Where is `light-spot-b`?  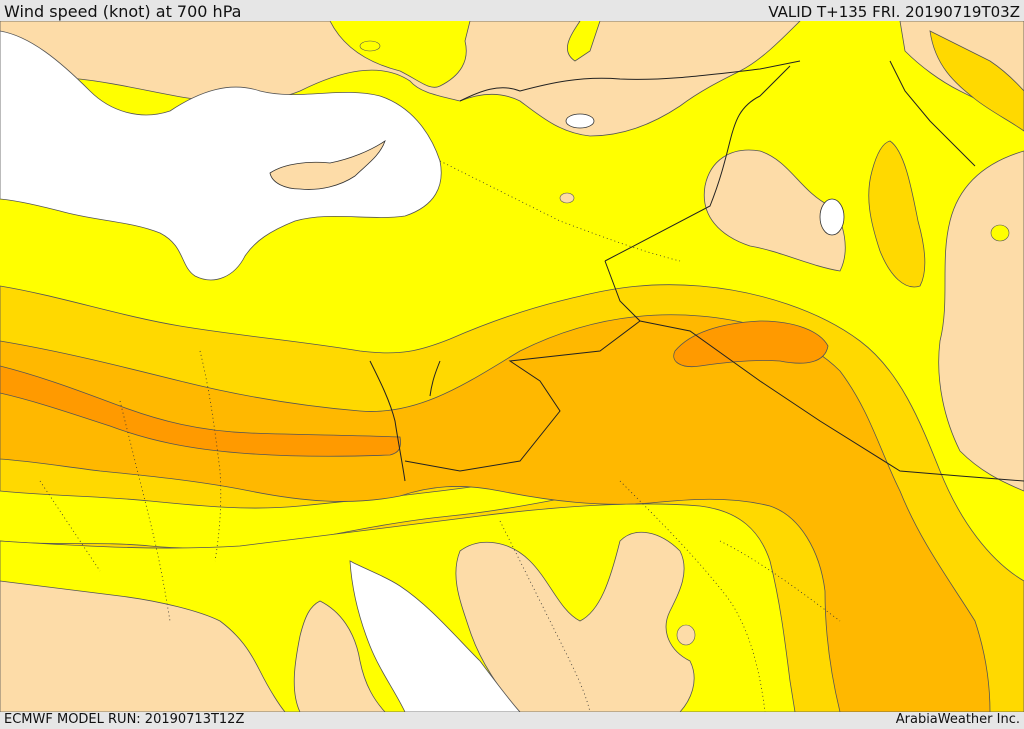
light-spot-b is located at coordinates (567, 198).